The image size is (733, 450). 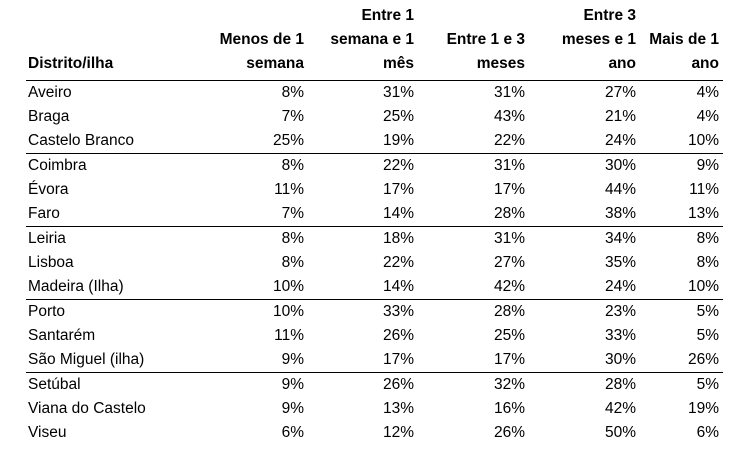 What do you see at coordinates (620, 213) in the screenshot?
I see `percentage-cell: 38%` at bounding box center [620, 213].